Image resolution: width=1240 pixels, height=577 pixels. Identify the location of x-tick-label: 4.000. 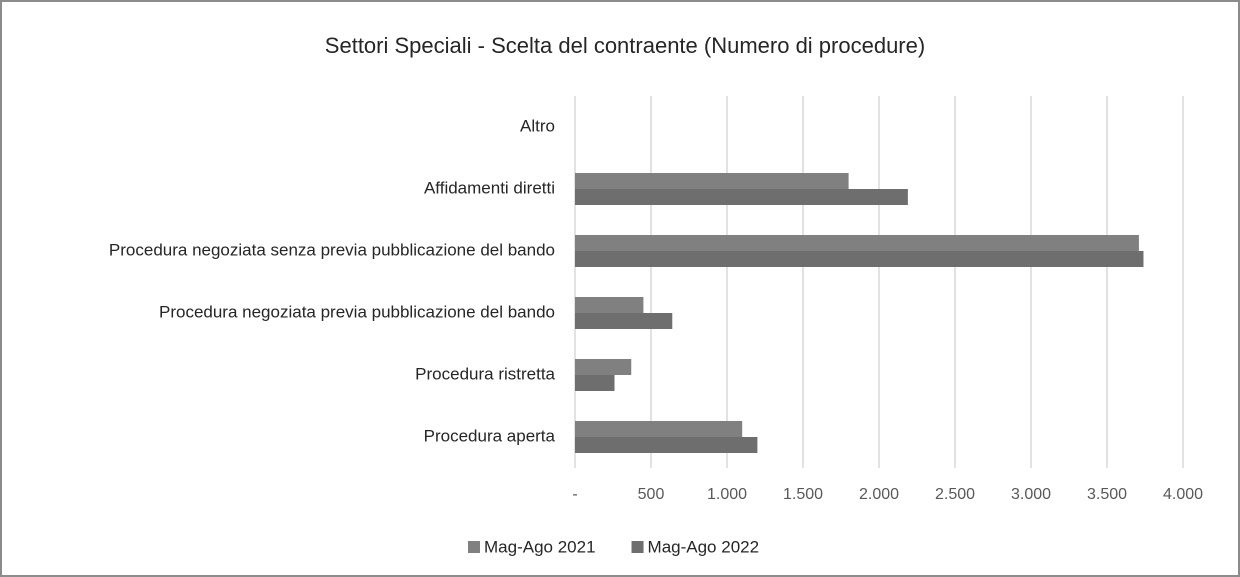
(1183, 494).